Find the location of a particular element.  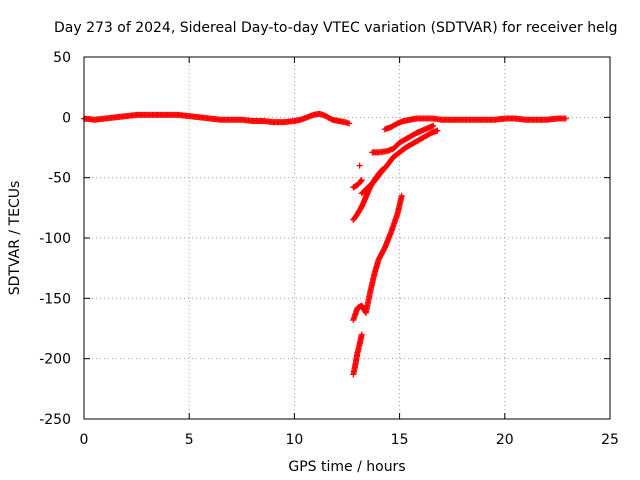

y-tick-label: -200 is located at coordinates (55, 360).